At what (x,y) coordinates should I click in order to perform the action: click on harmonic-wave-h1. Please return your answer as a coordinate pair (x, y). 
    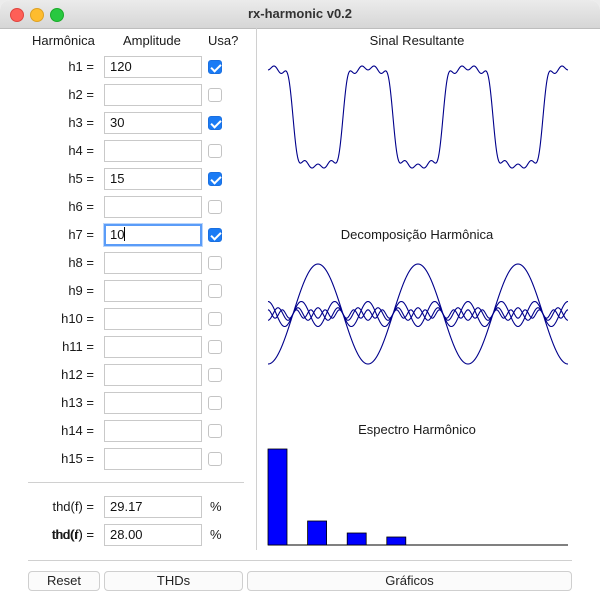
    Looking at the image, I should click on (418, 314).